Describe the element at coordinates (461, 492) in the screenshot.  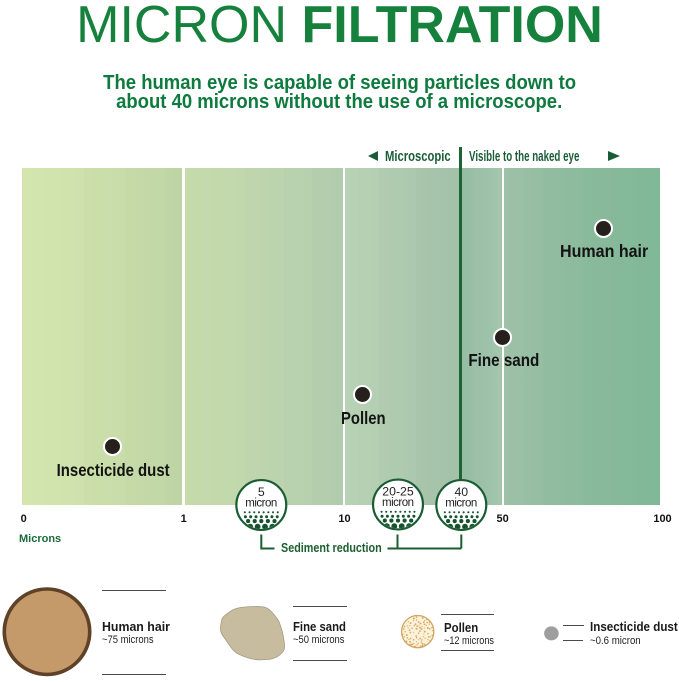
I see `svg-text: 40` at that location.